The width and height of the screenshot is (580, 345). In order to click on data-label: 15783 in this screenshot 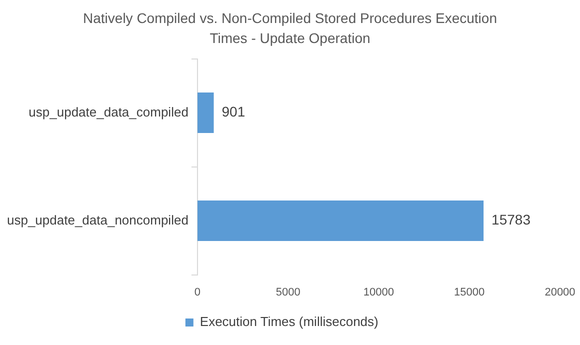, I will do `click(511, 220)`.